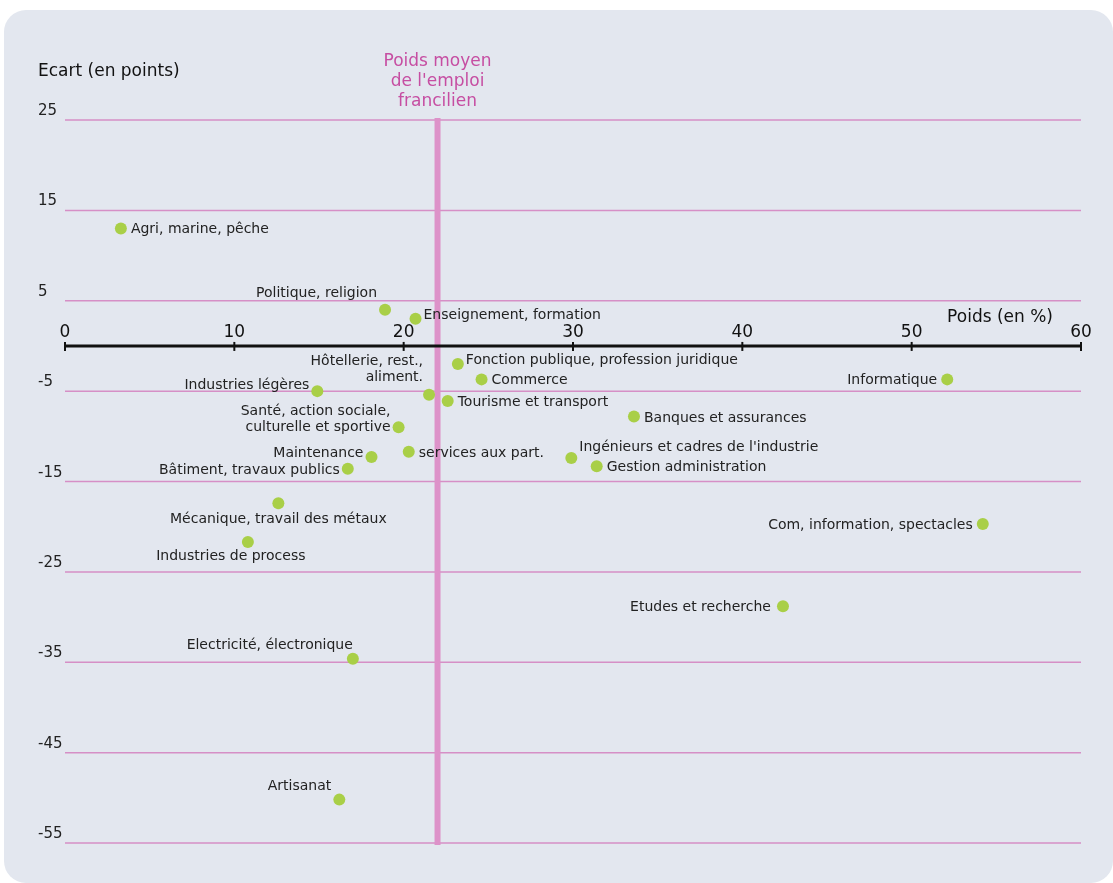 This screenshot has width=1113, height=883. I want to click on y-tick-label: -5, so click(45, 381).